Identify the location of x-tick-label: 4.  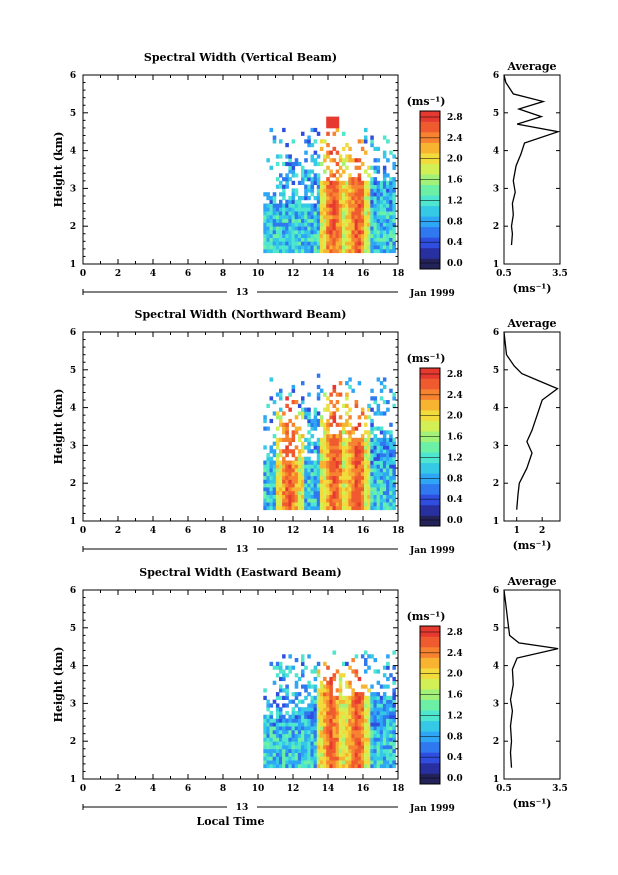
(153, 789).